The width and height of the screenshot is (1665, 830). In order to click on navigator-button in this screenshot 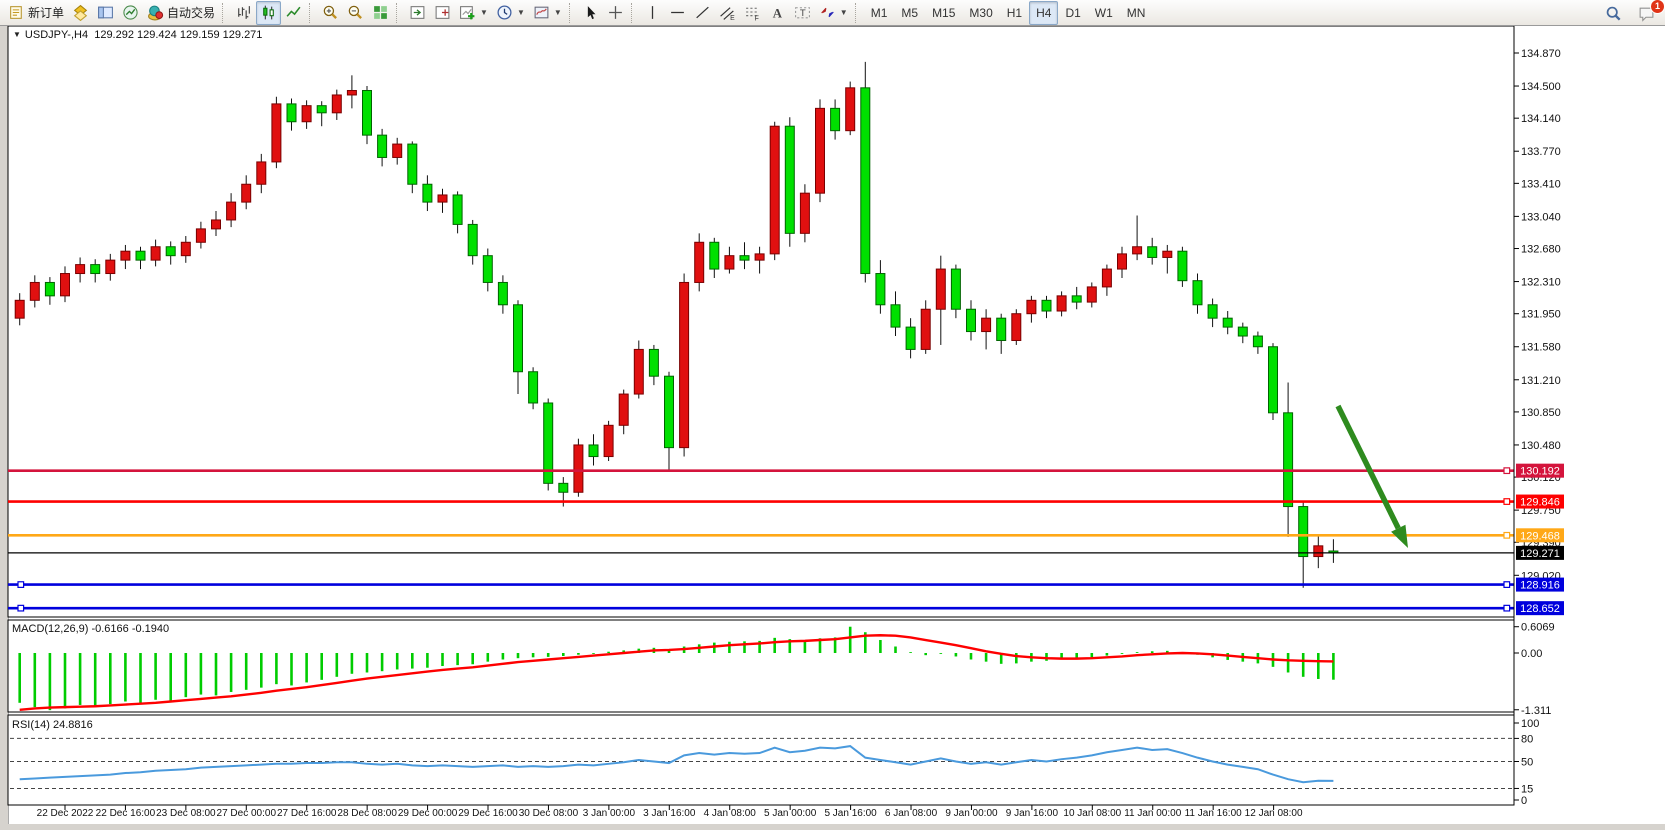, I will do `click(105, 13)`.